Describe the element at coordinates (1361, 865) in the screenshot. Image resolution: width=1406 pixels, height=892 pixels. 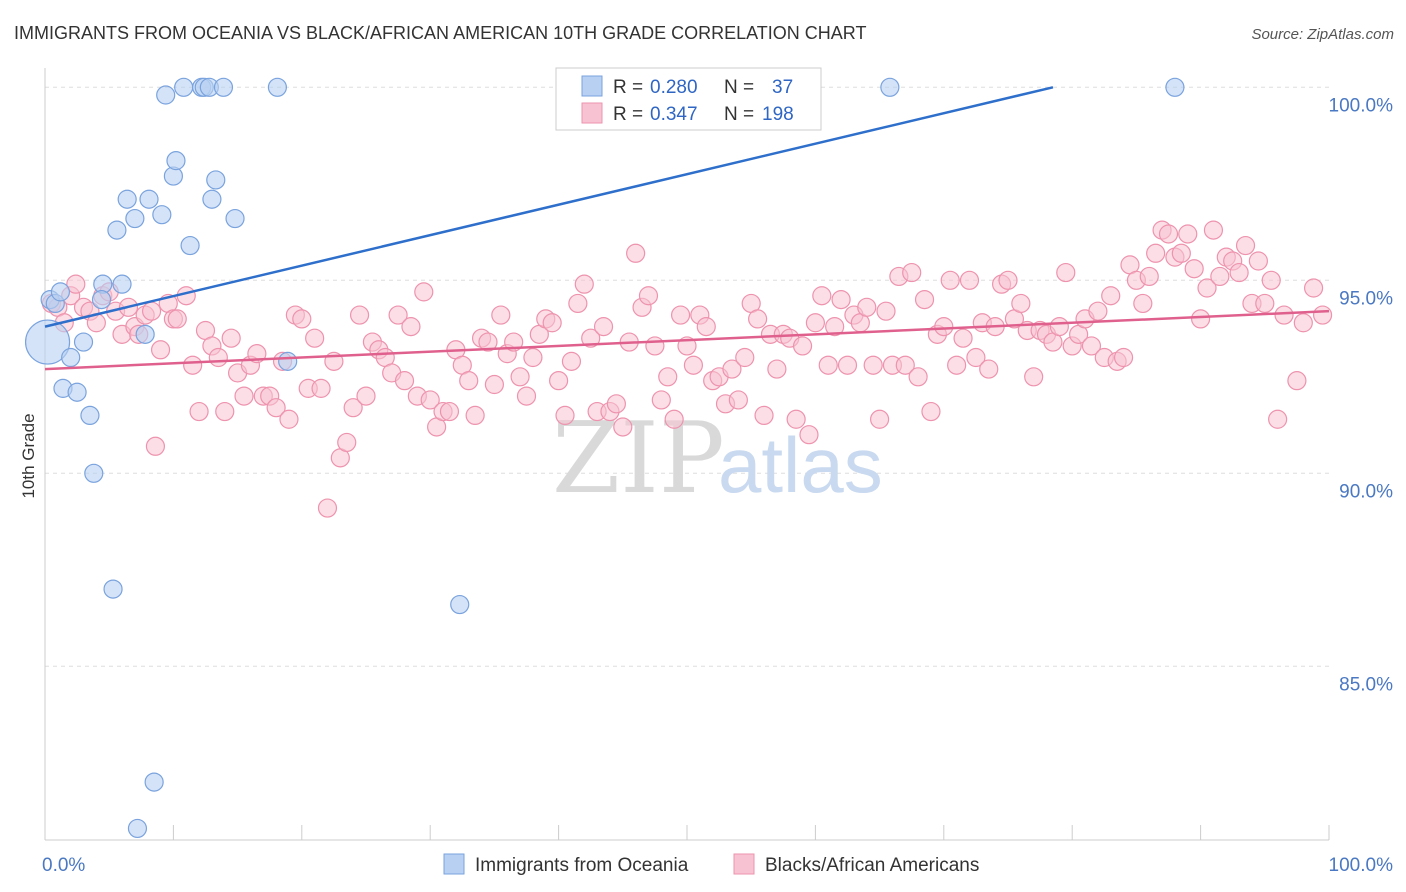
I see `x-tick-label-max: 100.0%` at that location.